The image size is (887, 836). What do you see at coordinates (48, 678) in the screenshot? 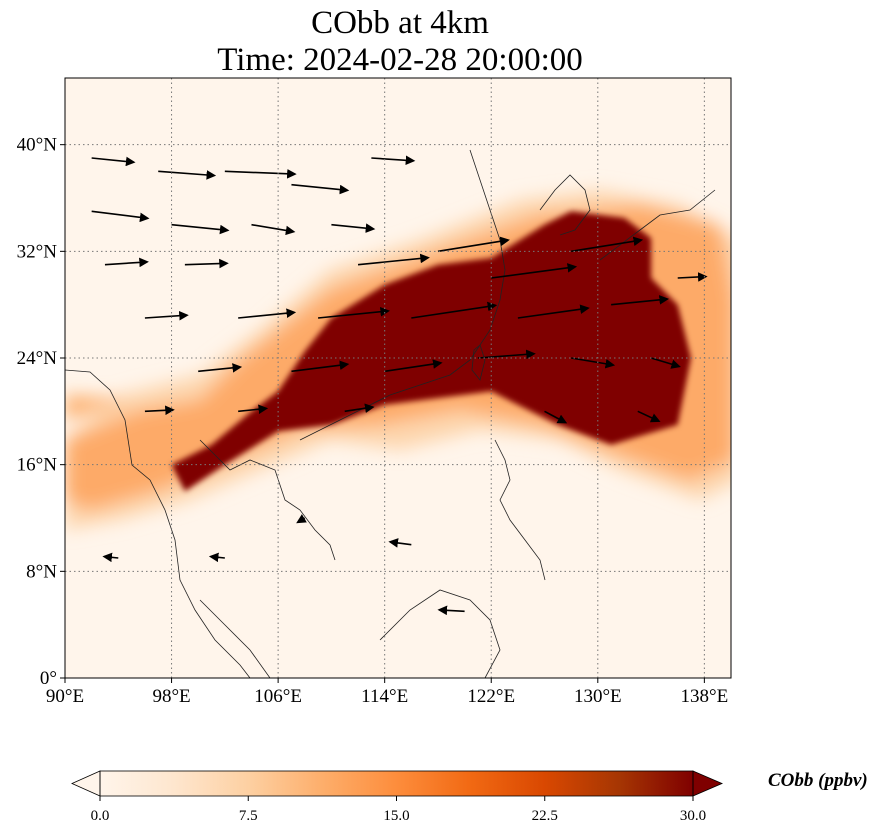
I see `lat-tick-label: 0°` at bounding box center [48, 678].